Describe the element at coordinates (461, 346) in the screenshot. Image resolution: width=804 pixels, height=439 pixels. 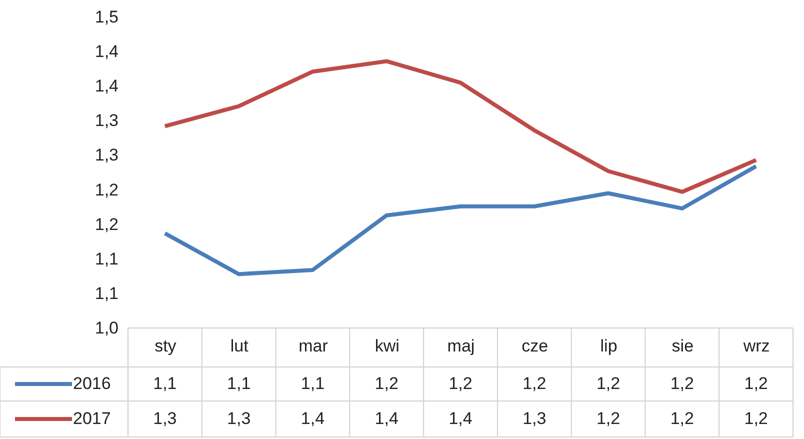
I see `x-tick-label: maj` at that location.